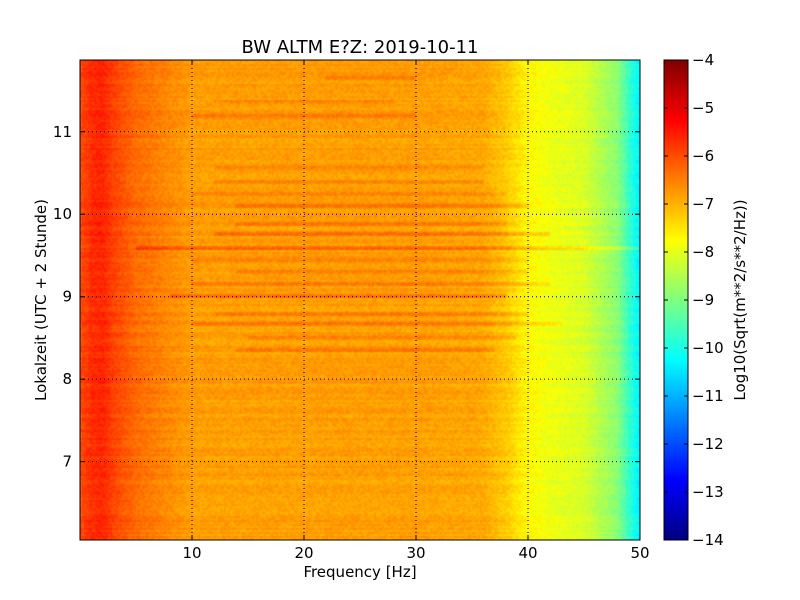 The width and height of the screenshot is (800, 600). What do you see at coordinates (67, 462) in the screenshot?
I see `y-tick-label: 7` at bounding box center [67, 462].